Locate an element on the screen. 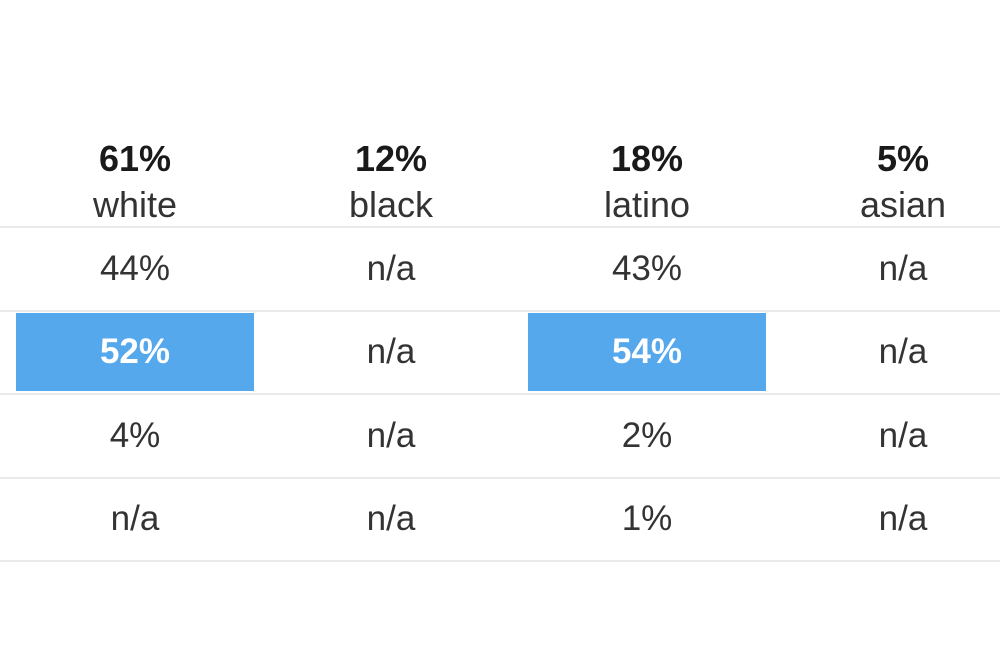 The height and width of the screenshot is (667, 1000). table-header: 61% white 12% black 18% latino 5% asian is located at coordinates (503, 182).